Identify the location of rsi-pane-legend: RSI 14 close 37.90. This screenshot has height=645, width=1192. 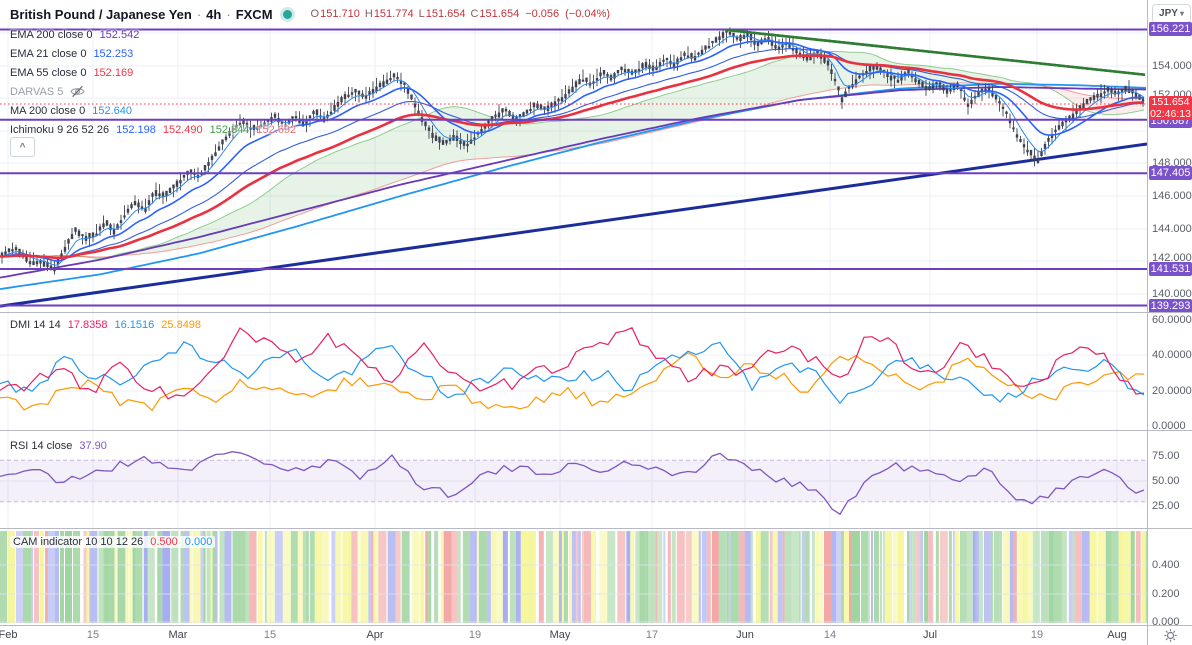
(58, 446).